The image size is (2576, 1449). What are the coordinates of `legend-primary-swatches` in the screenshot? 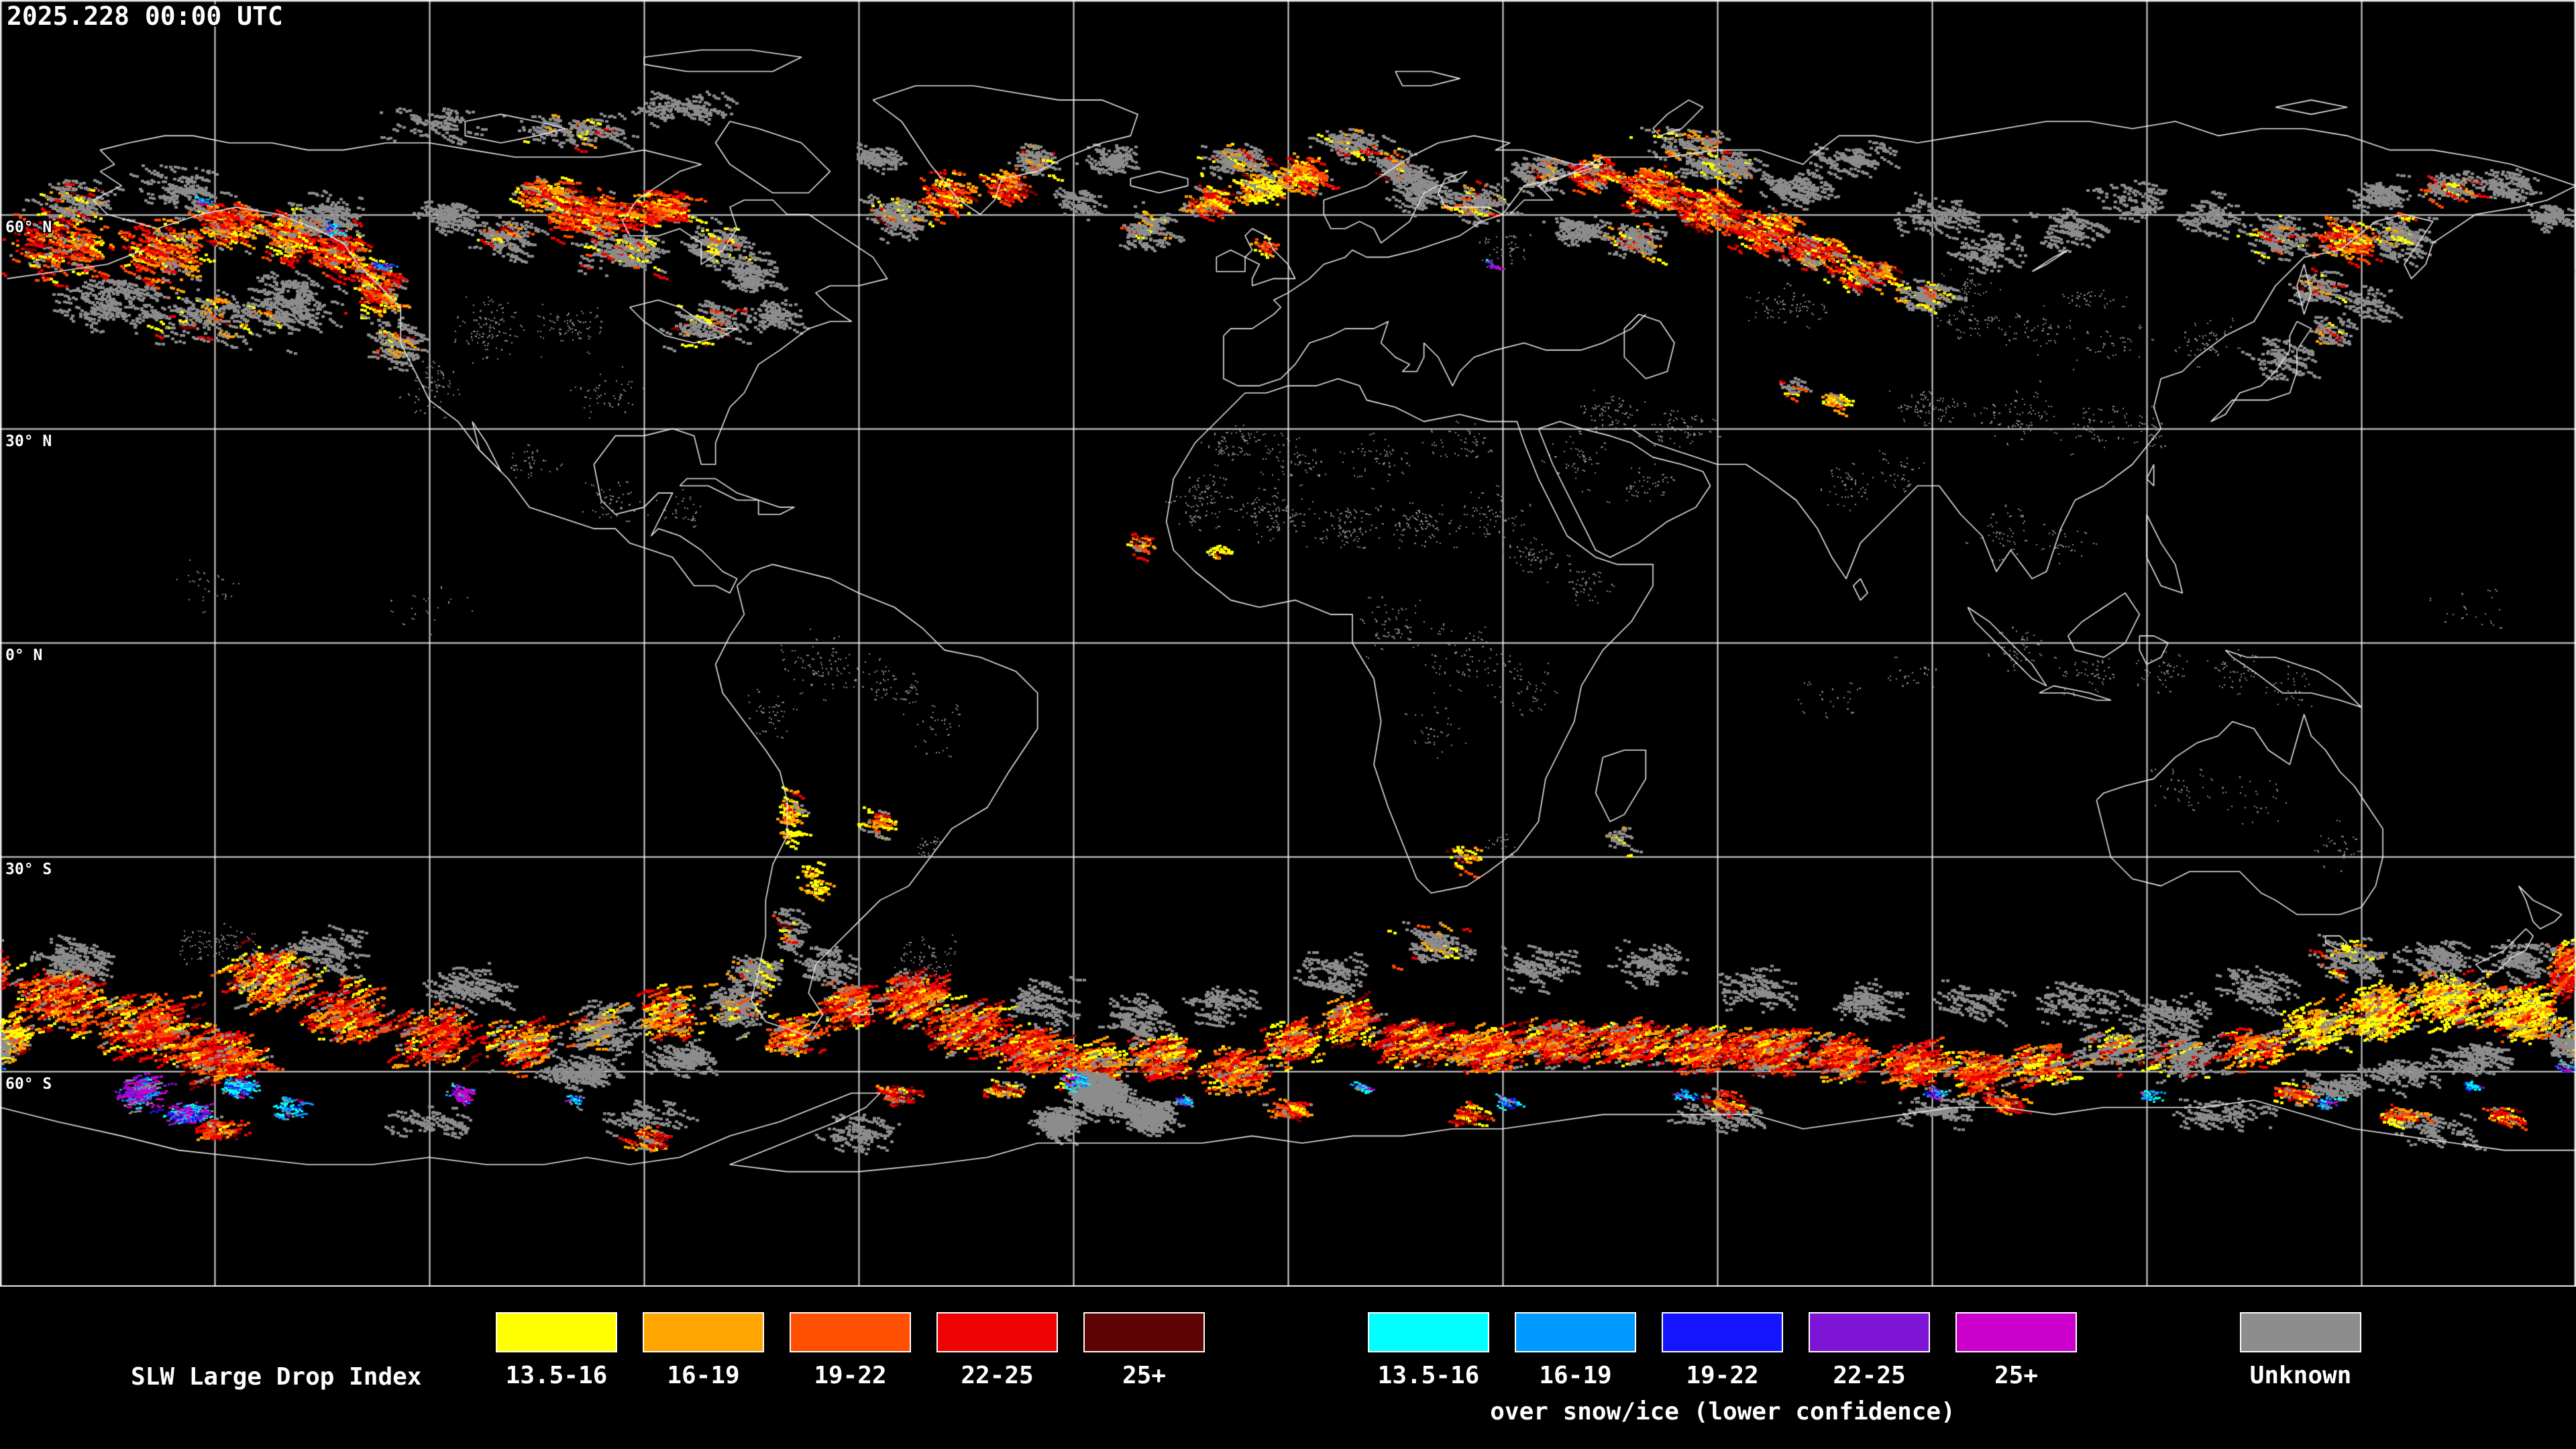 It's located at (850, 1332).